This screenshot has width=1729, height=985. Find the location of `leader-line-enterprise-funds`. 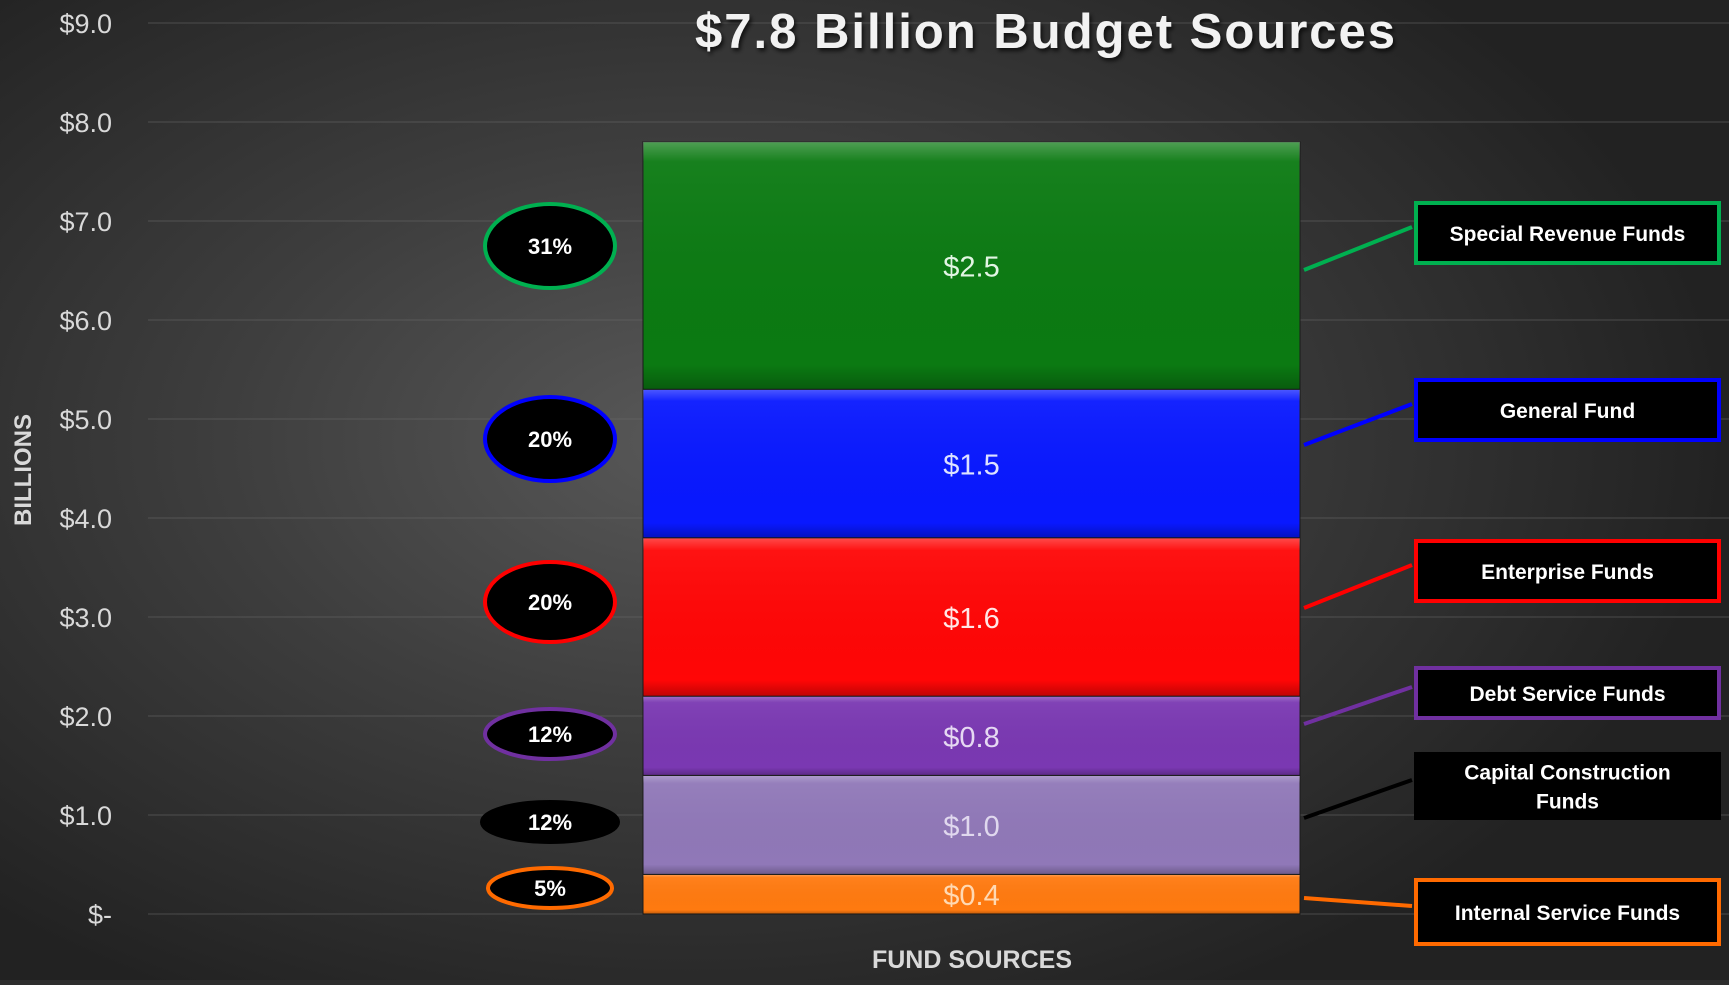

leader-line-enterprise-funds is located at coordinates (1358, 586).